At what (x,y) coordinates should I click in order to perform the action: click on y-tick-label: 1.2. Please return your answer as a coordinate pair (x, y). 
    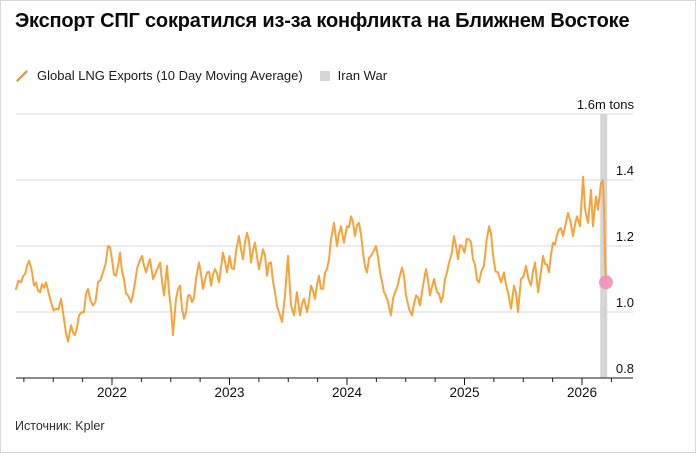
    Looking at the image, I should click on (625, 236).